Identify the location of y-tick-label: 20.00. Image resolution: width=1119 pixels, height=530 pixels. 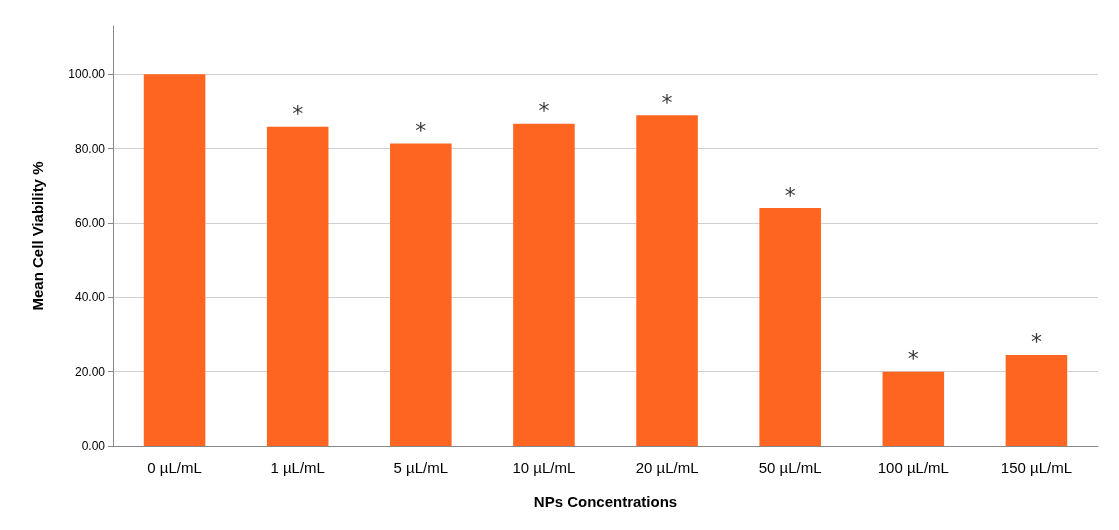
(90, 371).